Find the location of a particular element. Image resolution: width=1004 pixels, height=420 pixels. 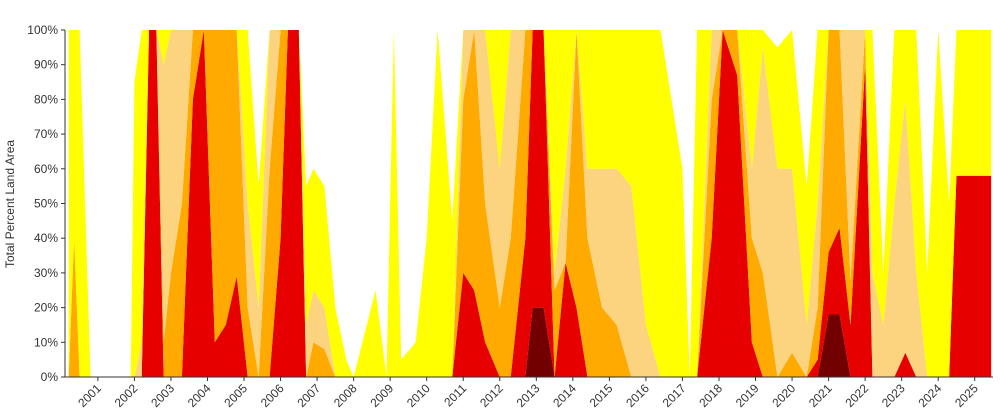

x-tick-label: 2013 is located at coordinates (528, 395).